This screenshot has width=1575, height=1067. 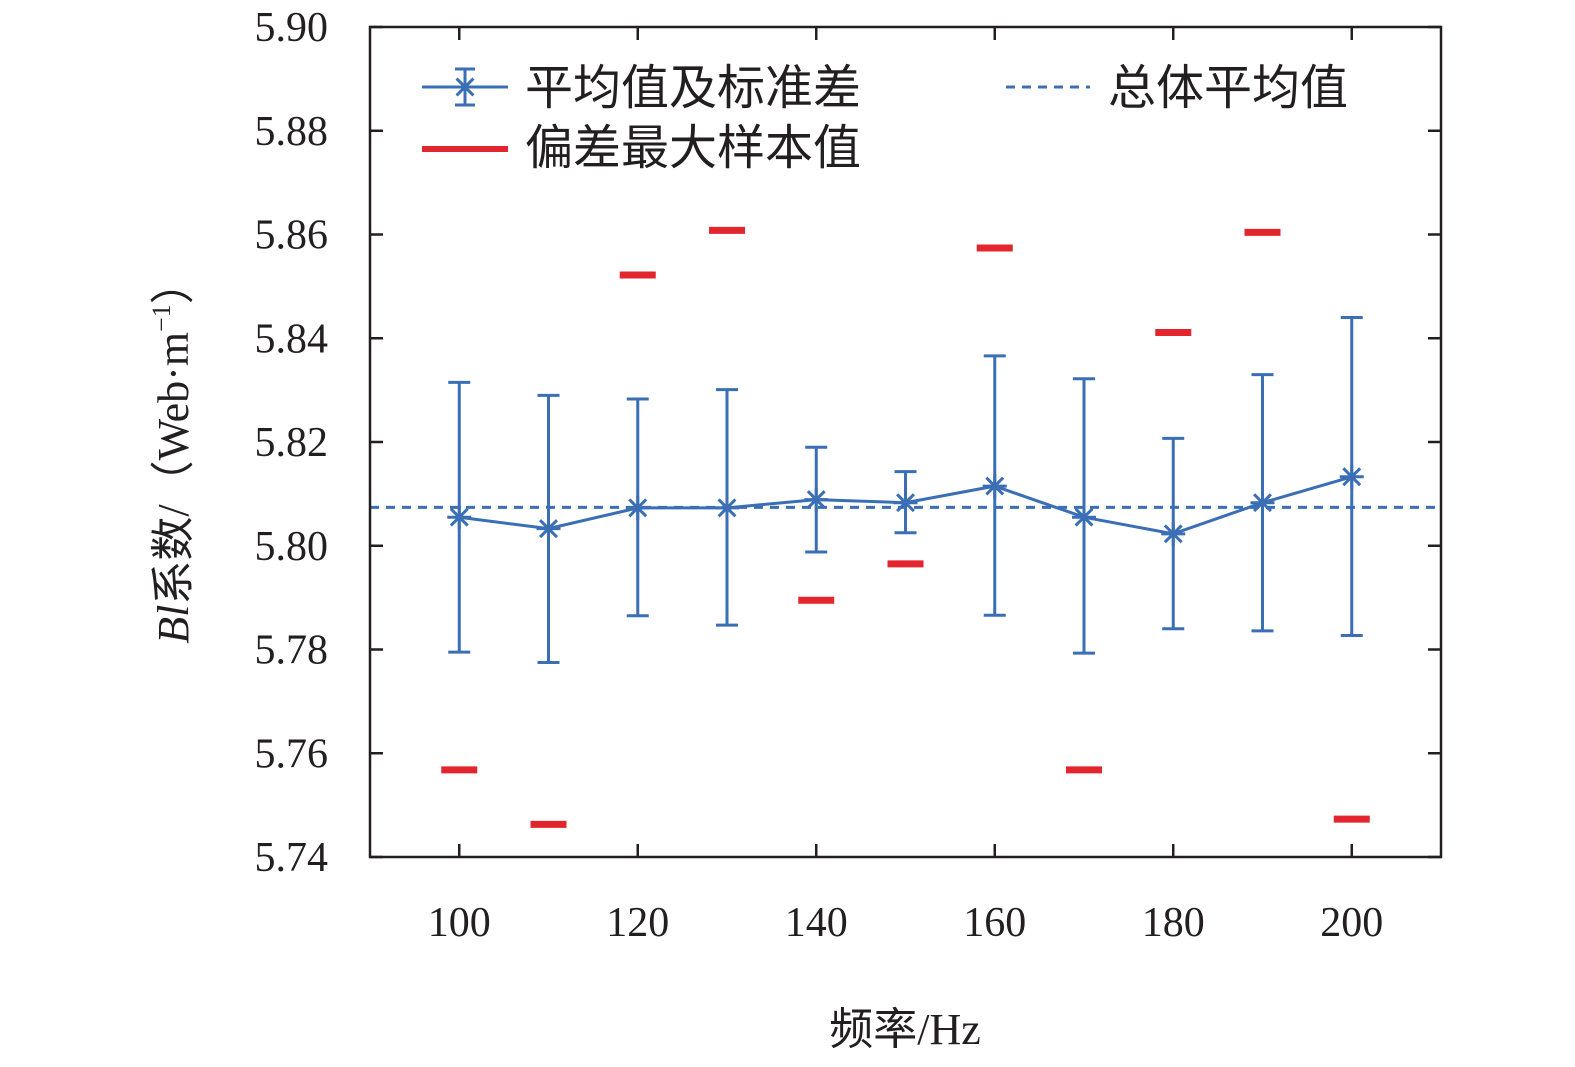 I want to click on legend-label-max-dev: 偏差最大样本值, so click(x=693, y=148).